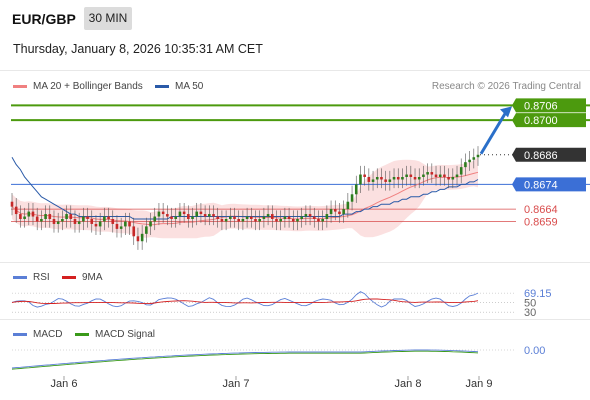 Image resolution: width=590 pixels, height=400 pixels. I want to click on macd-tick-label: 0.00, so click(534, 351).